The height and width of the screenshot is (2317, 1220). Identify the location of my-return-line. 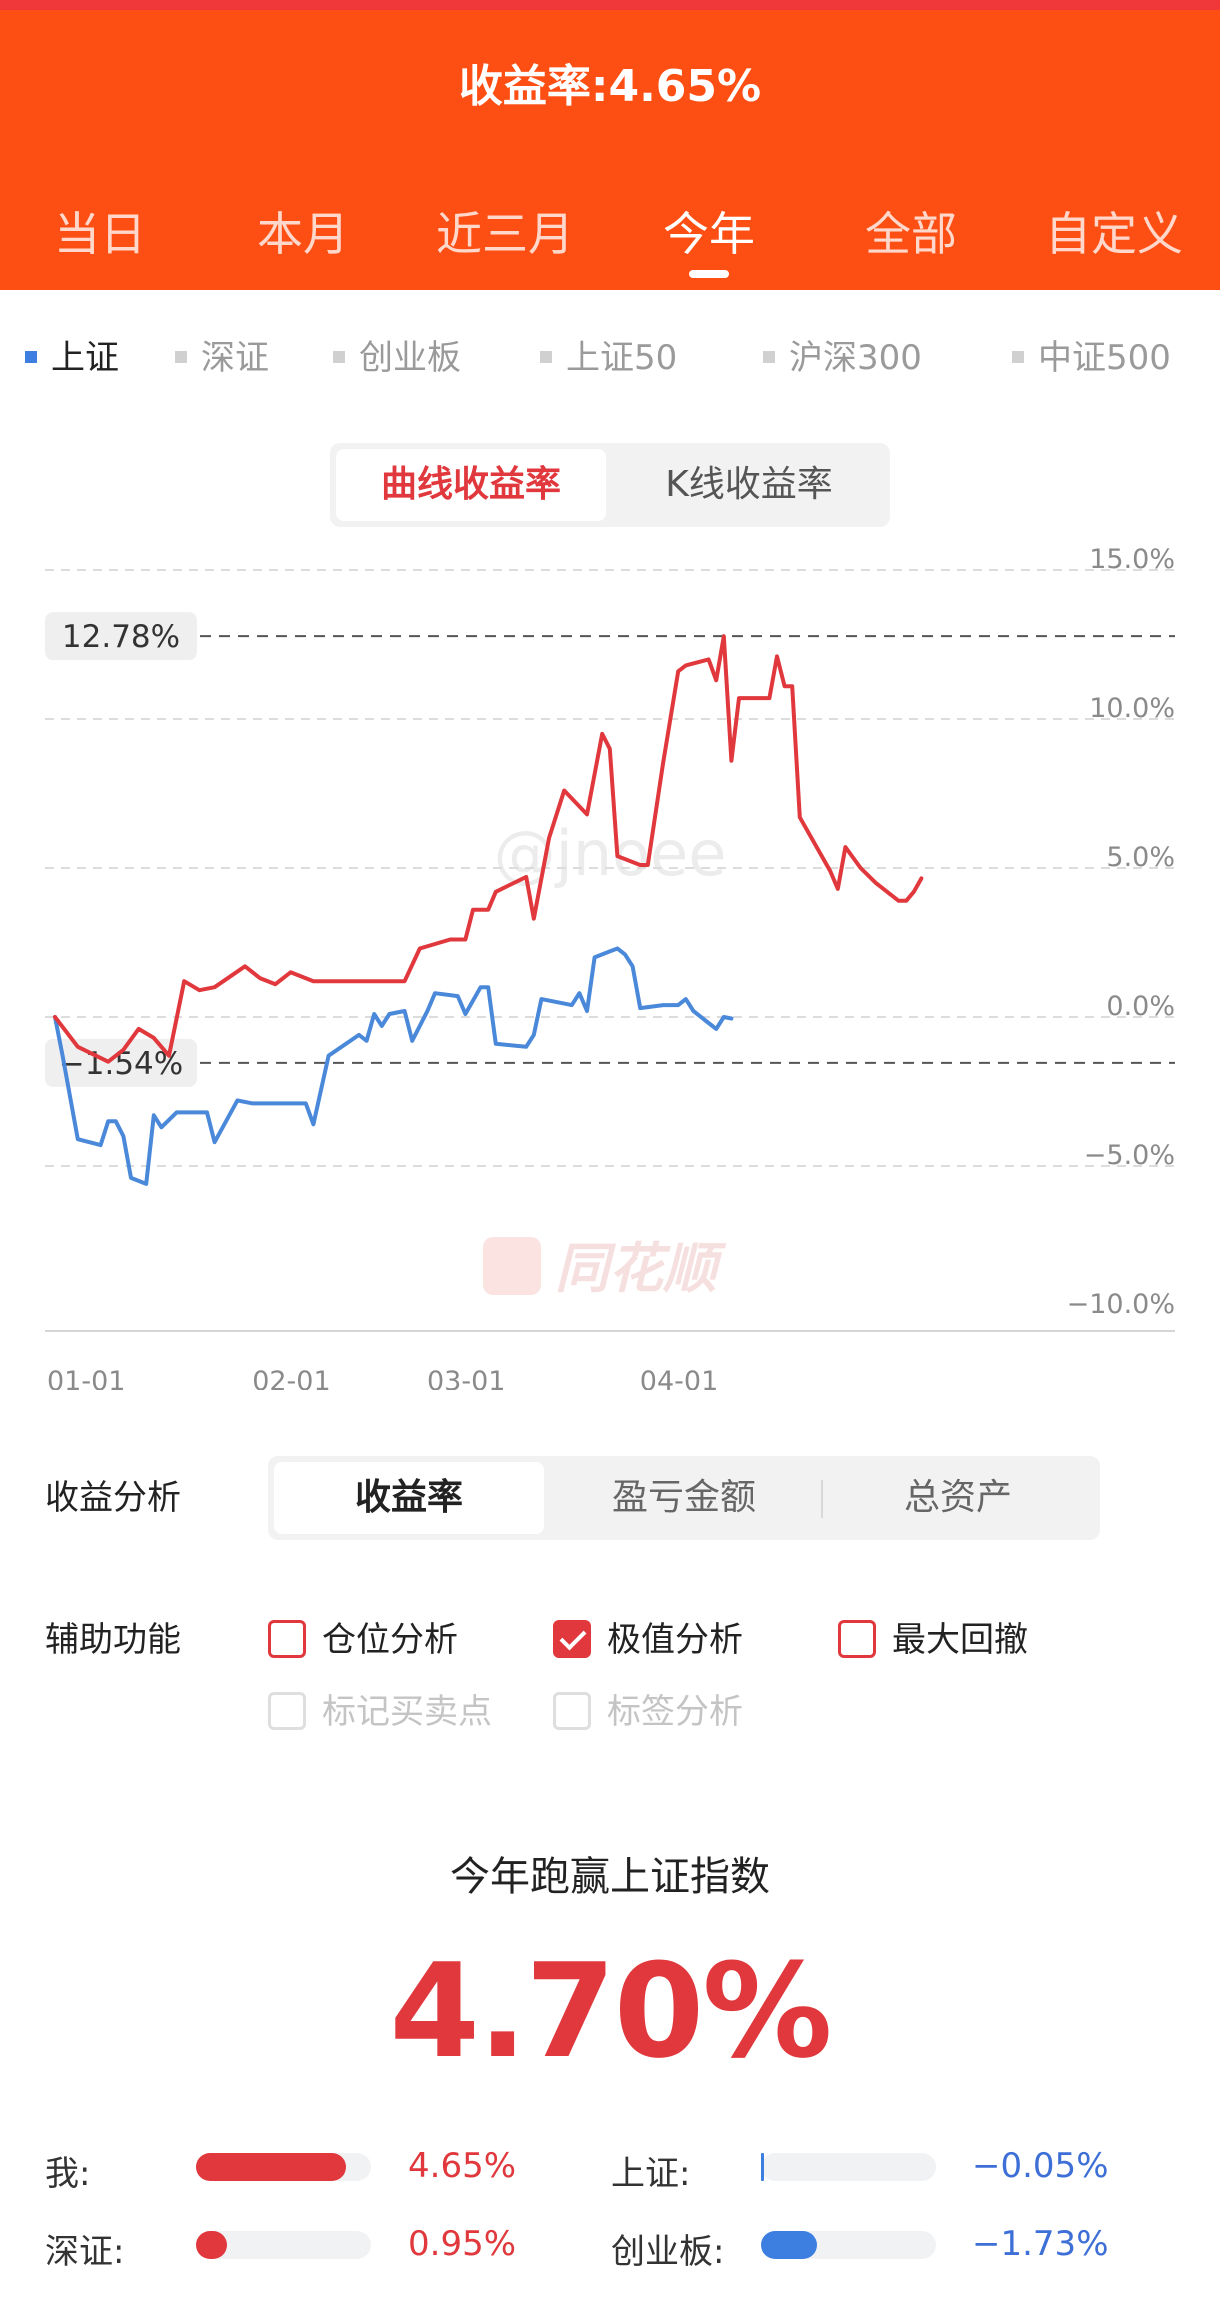
(488, 849).